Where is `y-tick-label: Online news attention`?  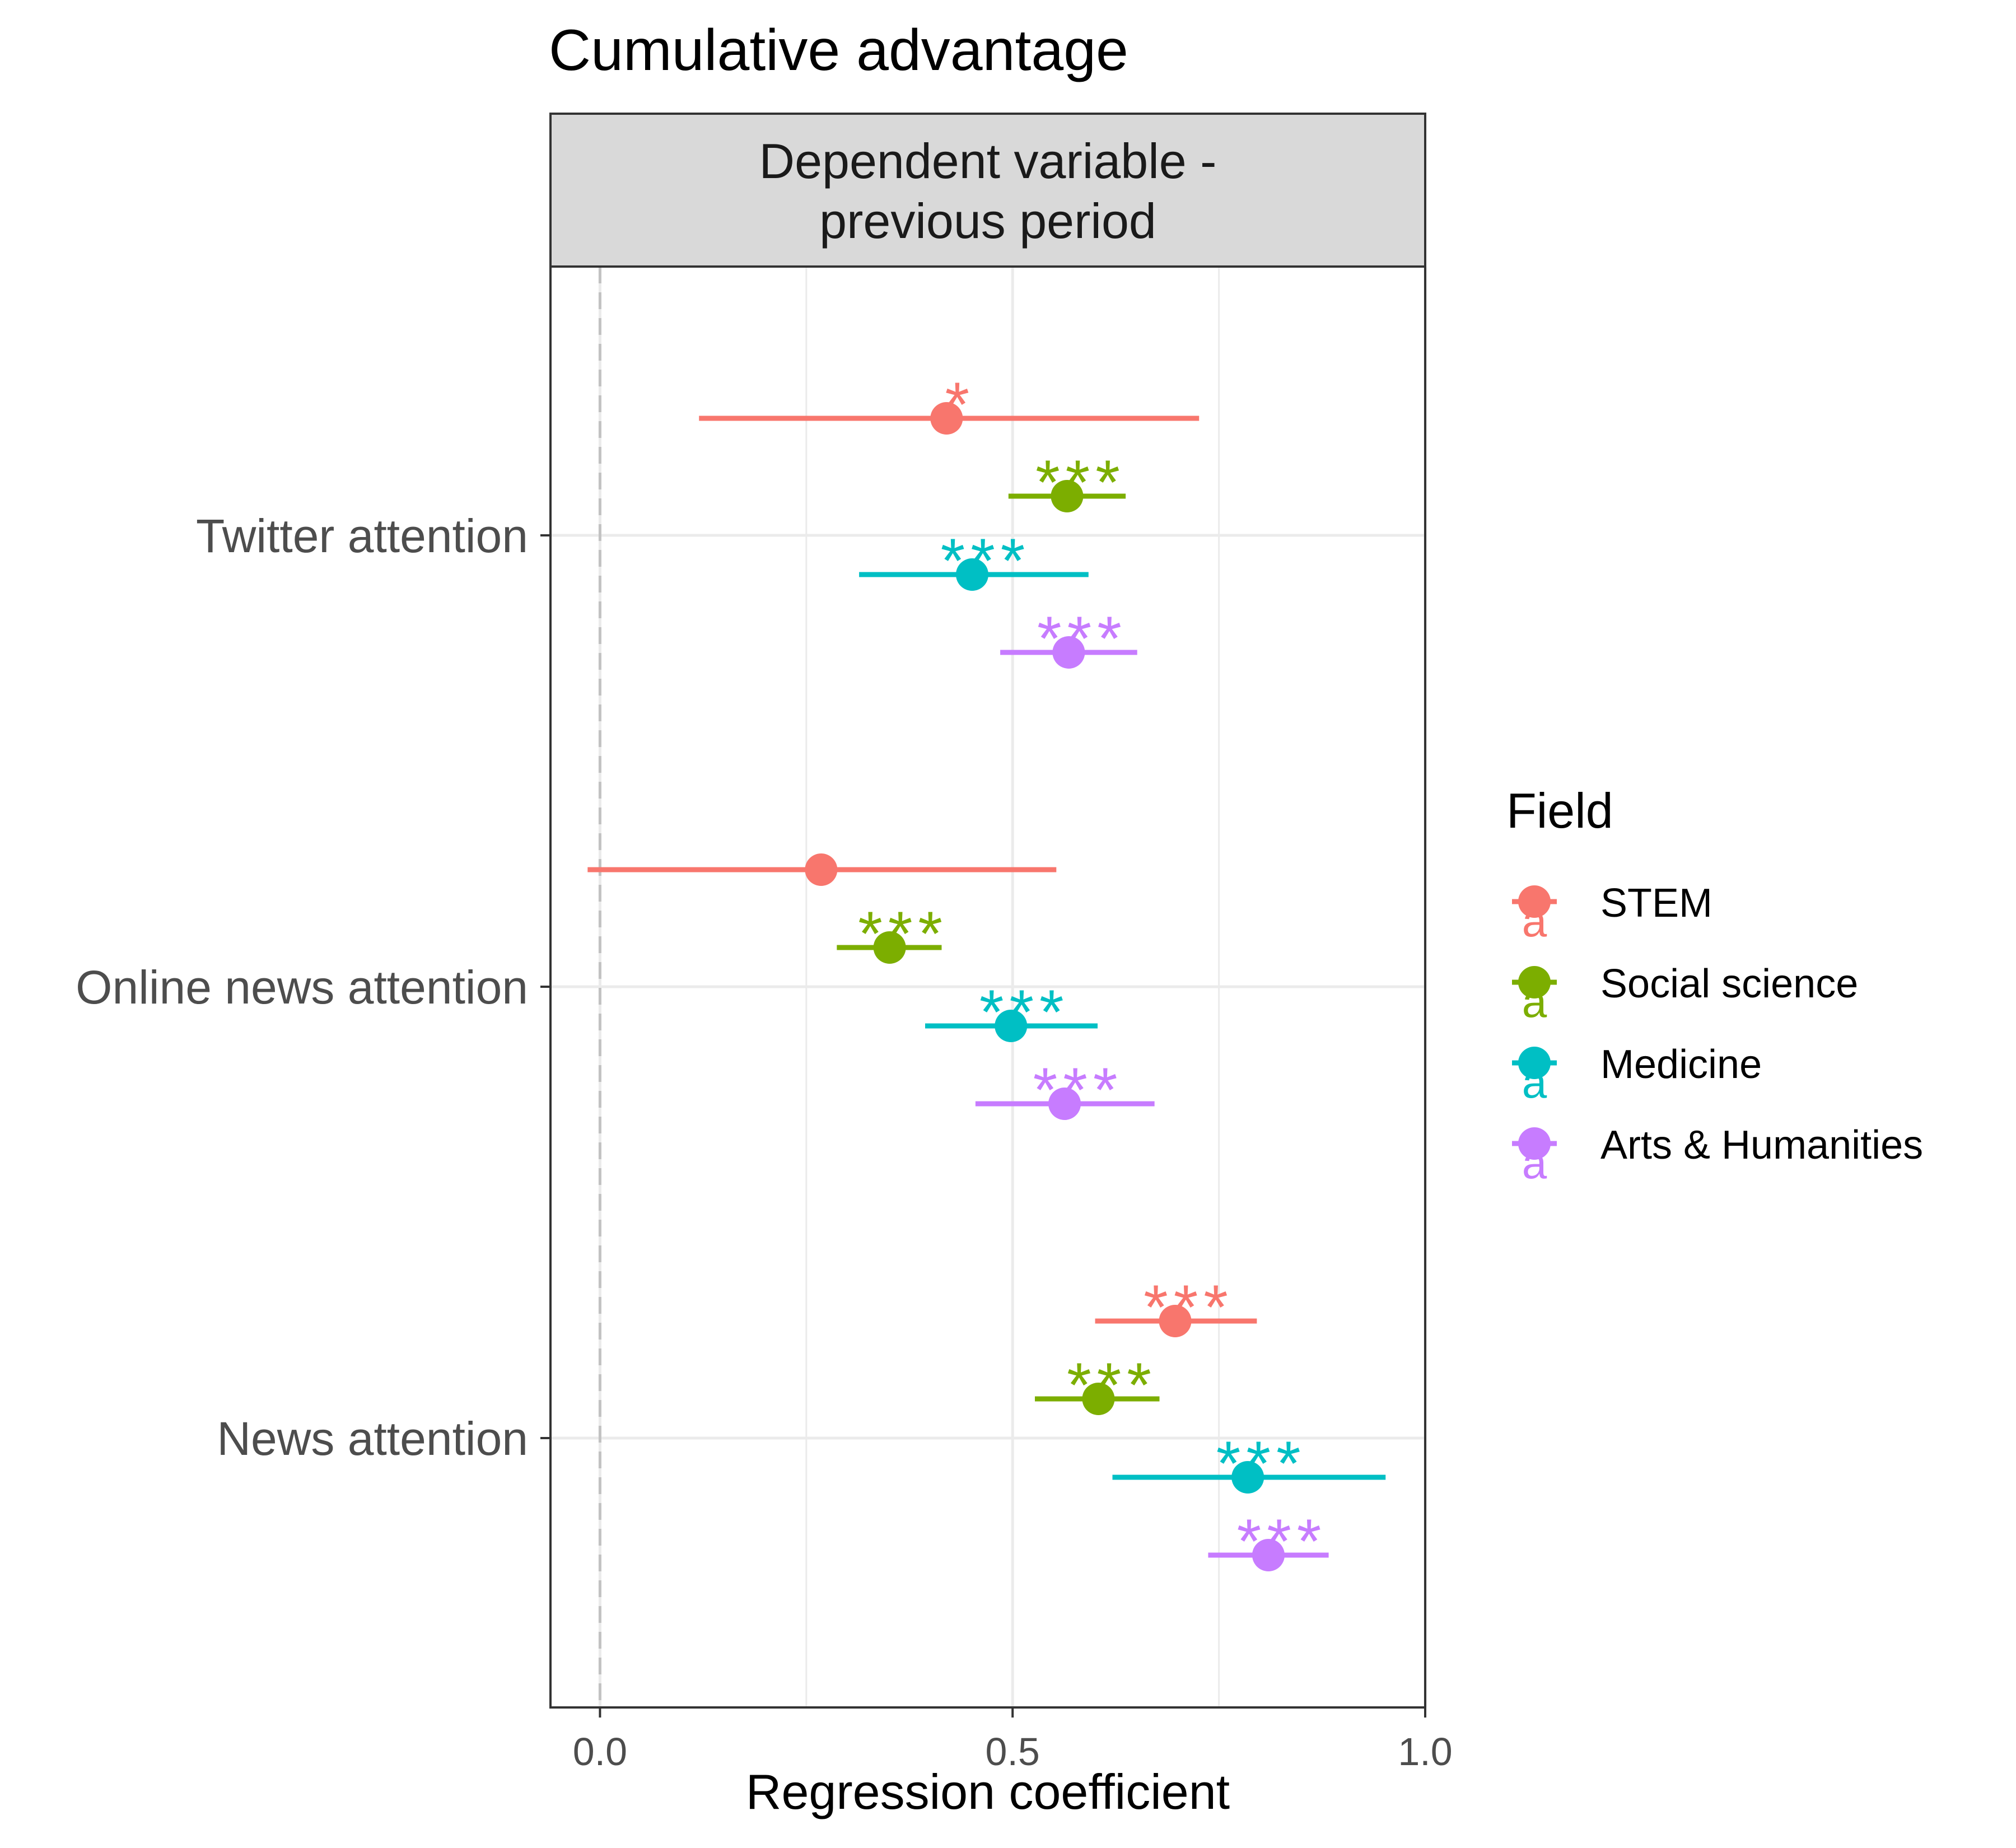 y-tick-label: Online news attention is located at coordinates (302, 988).